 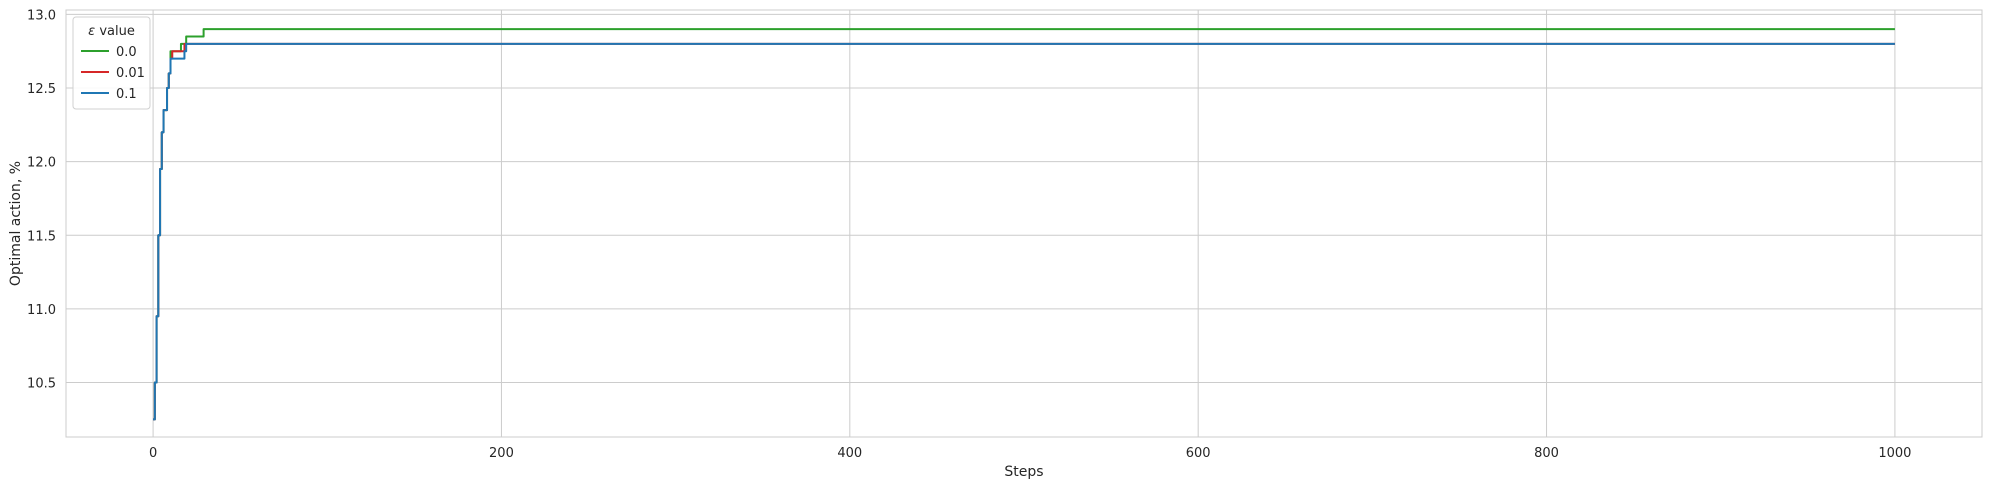 What do you see at coordinates (1023, 472) in the screenshot?
I see `x-axis-label: Steps` at bounding box center [1023, 472].